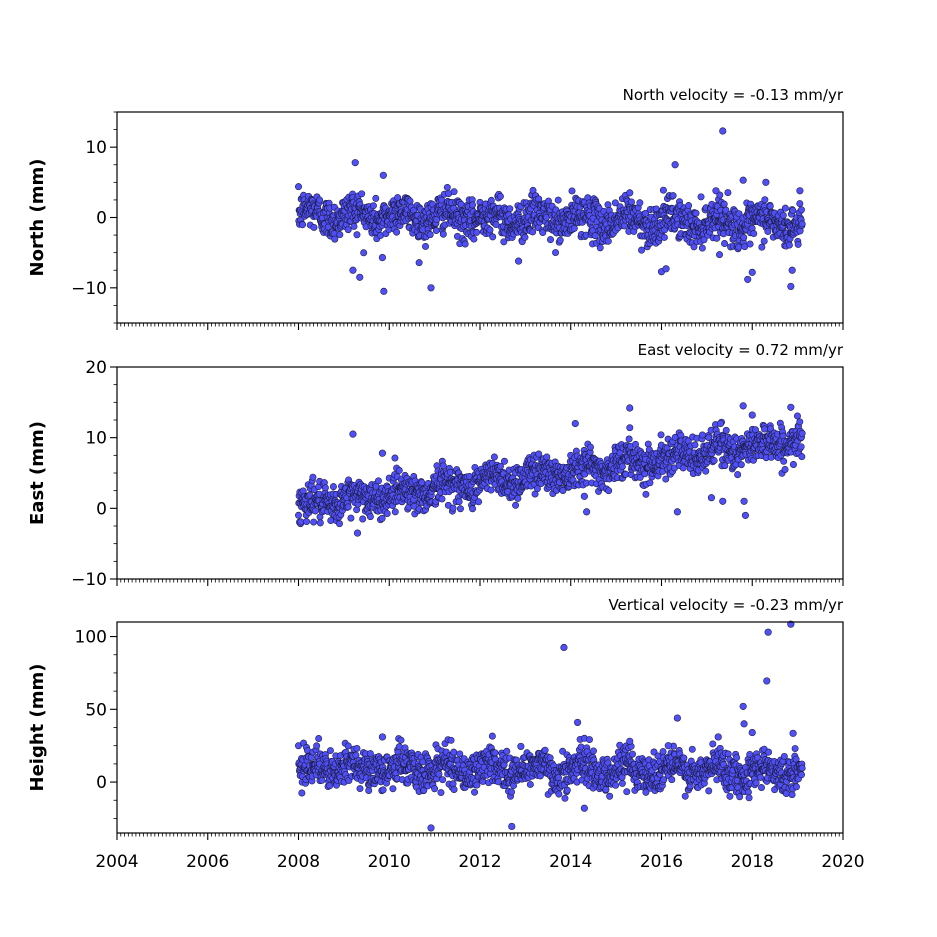 Image resolution: width=937 pixels, height=937 pixels. What do you see at coordinates (101, 509) in the screenshot?
I see `east-y-tick-label: 0` at bounding box center [101, 509].